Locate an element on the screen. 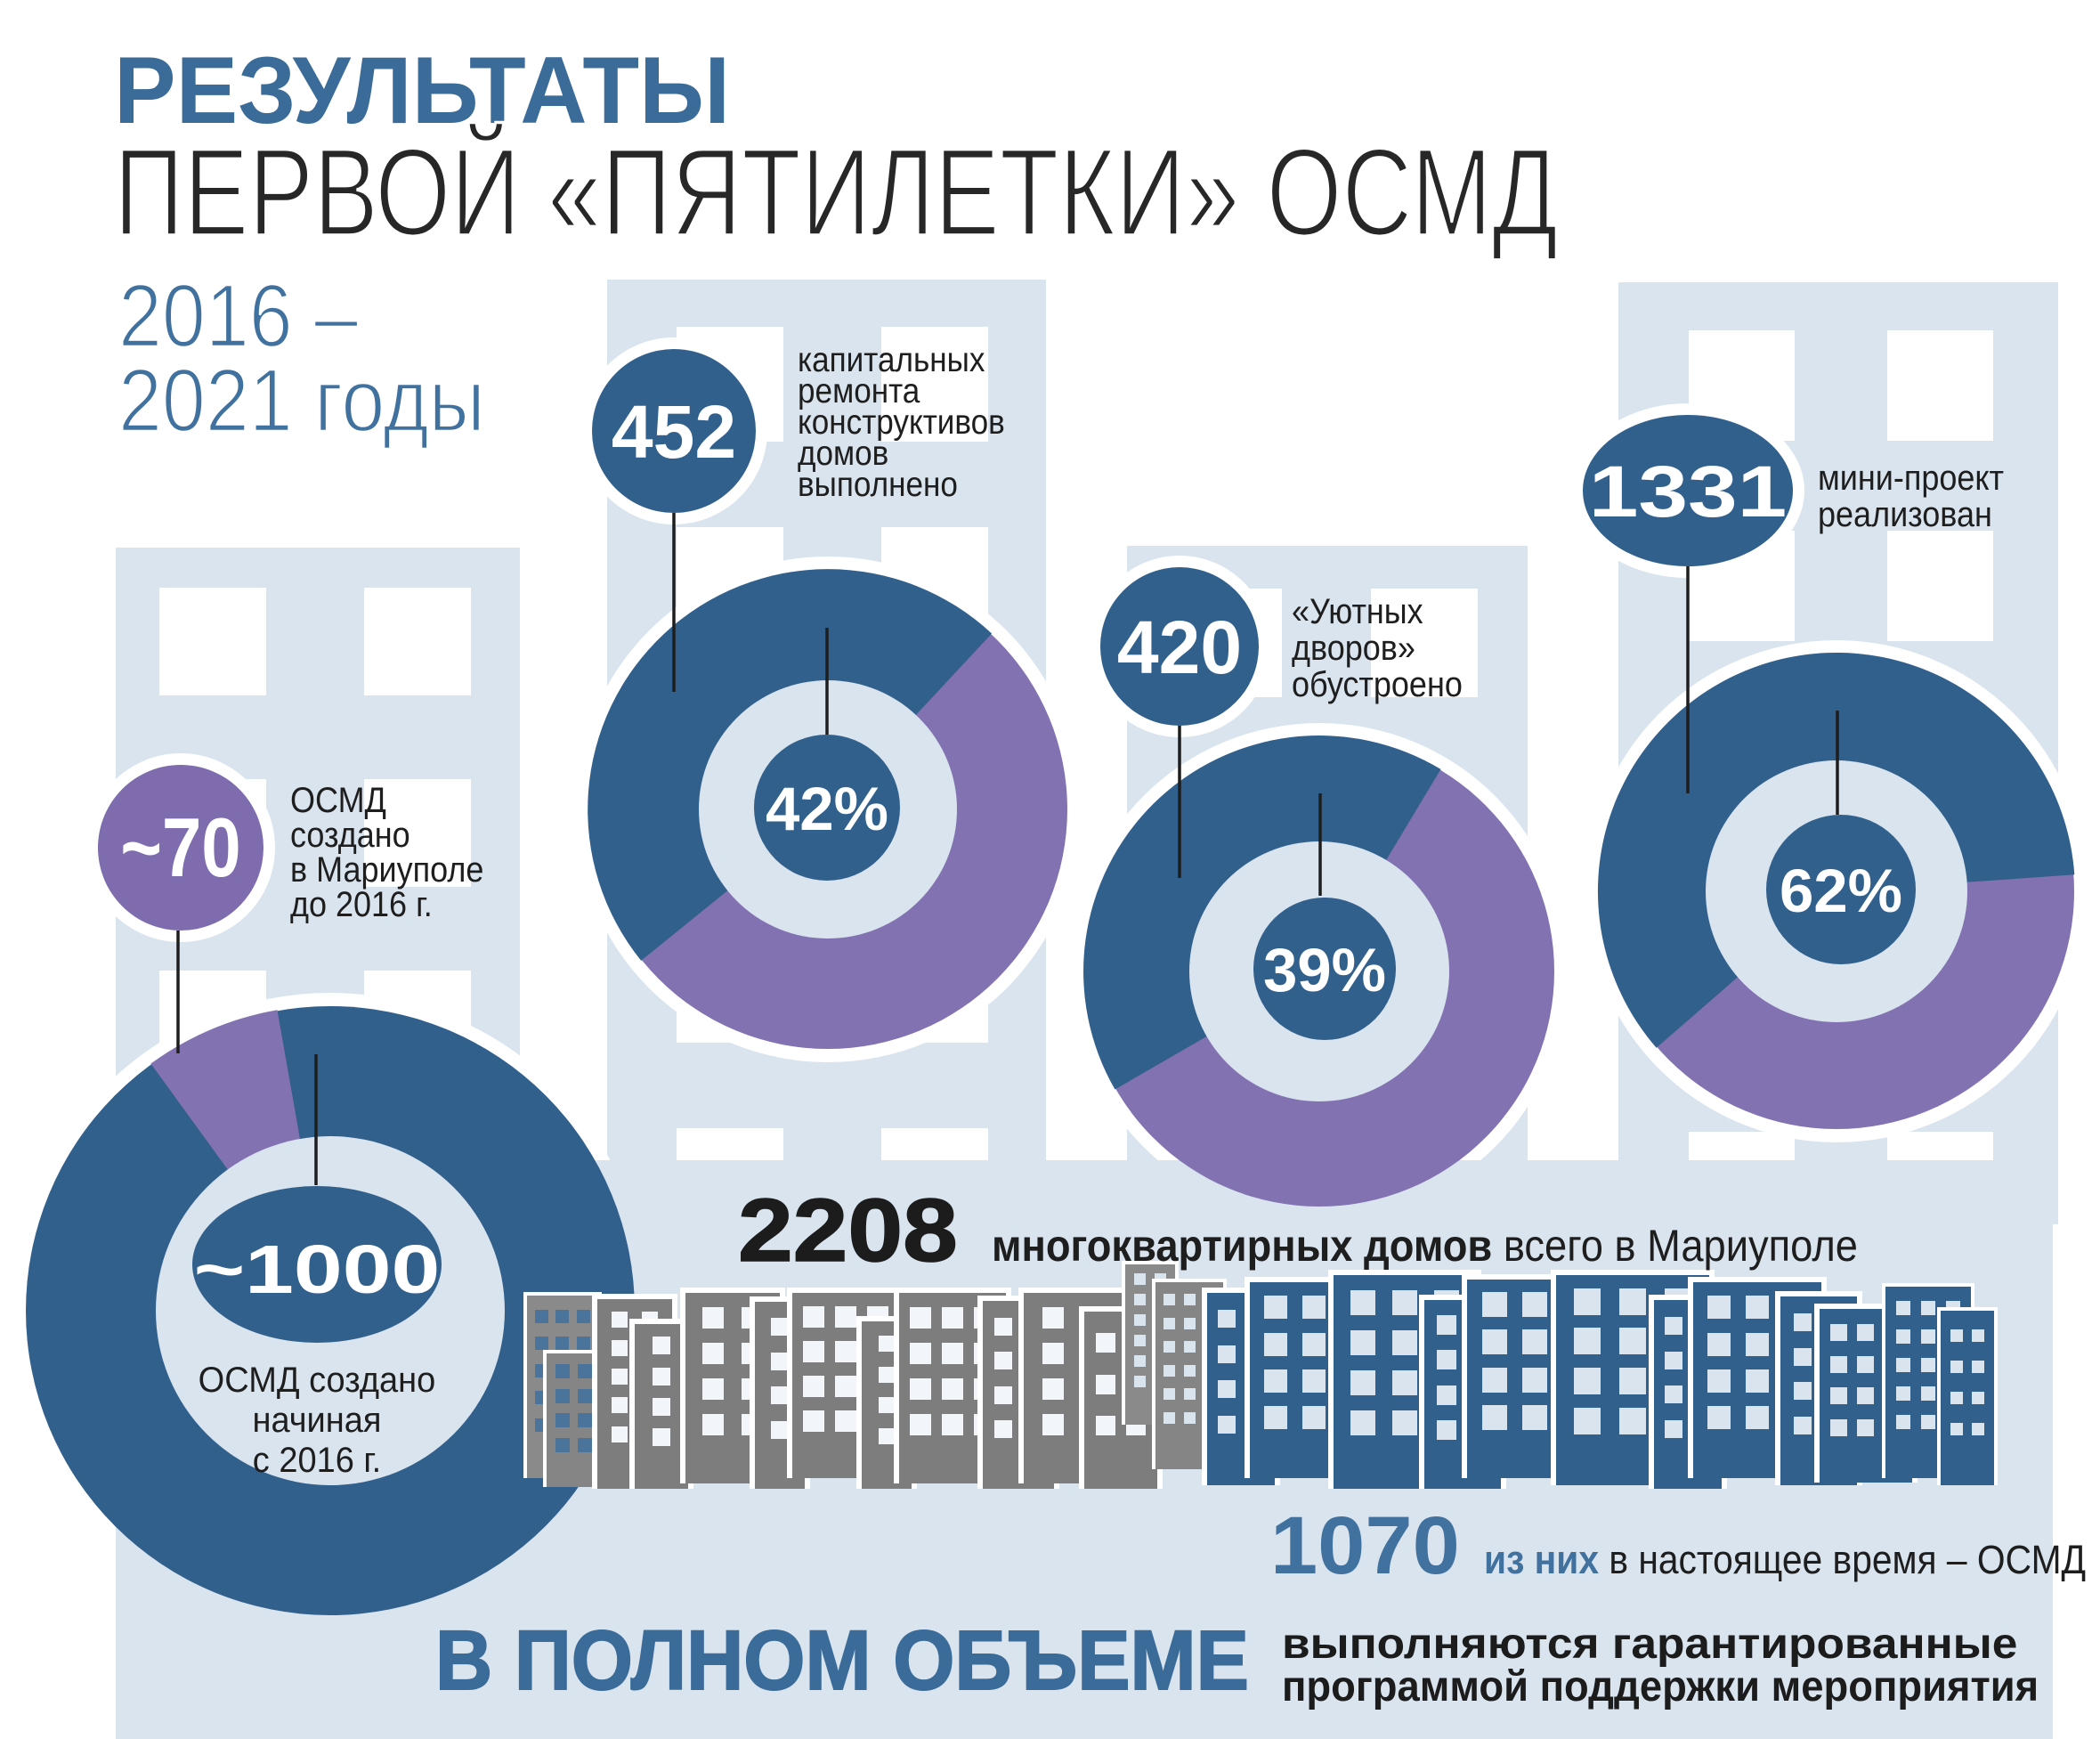 This screenshot has height=1739, width=2100. svg-text: выполнено is located at coordinates (878, 483).